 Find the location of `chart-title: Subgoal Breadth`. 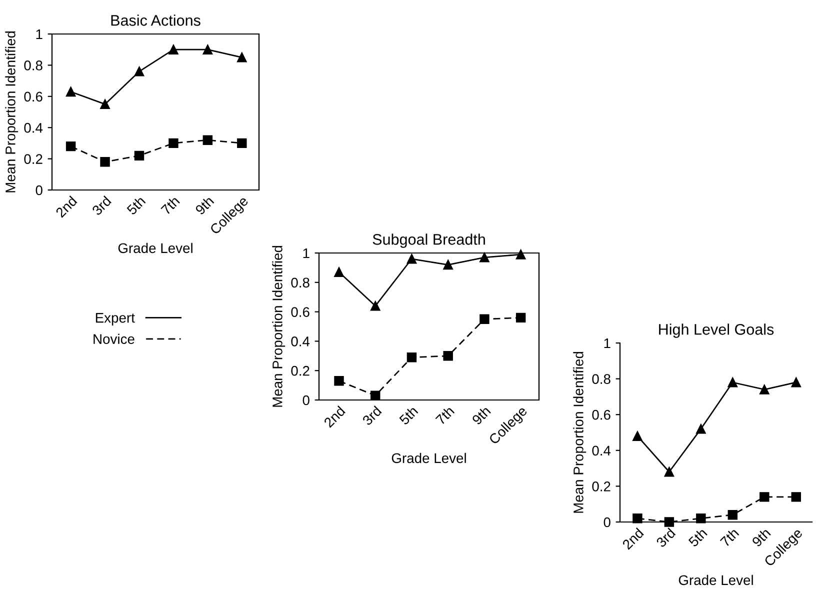

chart-title: Subgoal Breadth is located at coordinates (428, 241).